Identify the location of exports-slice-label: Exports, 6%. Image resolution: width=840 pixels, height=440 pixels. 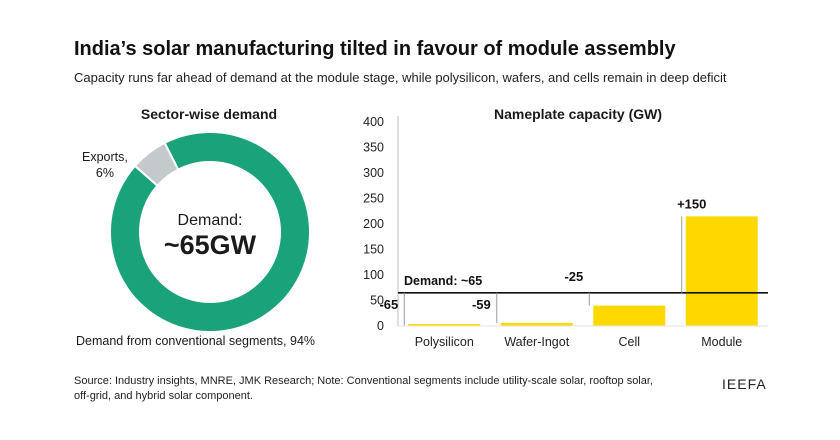
(105, 165).